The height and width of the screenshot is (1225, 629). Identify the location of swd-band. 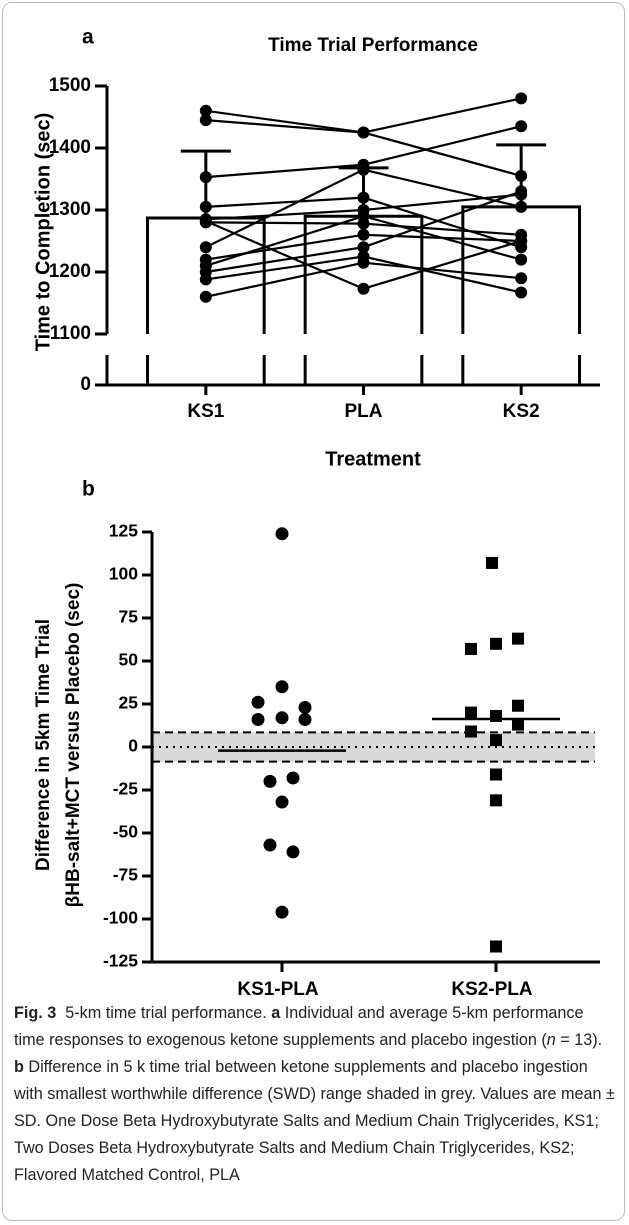
(373, 747).